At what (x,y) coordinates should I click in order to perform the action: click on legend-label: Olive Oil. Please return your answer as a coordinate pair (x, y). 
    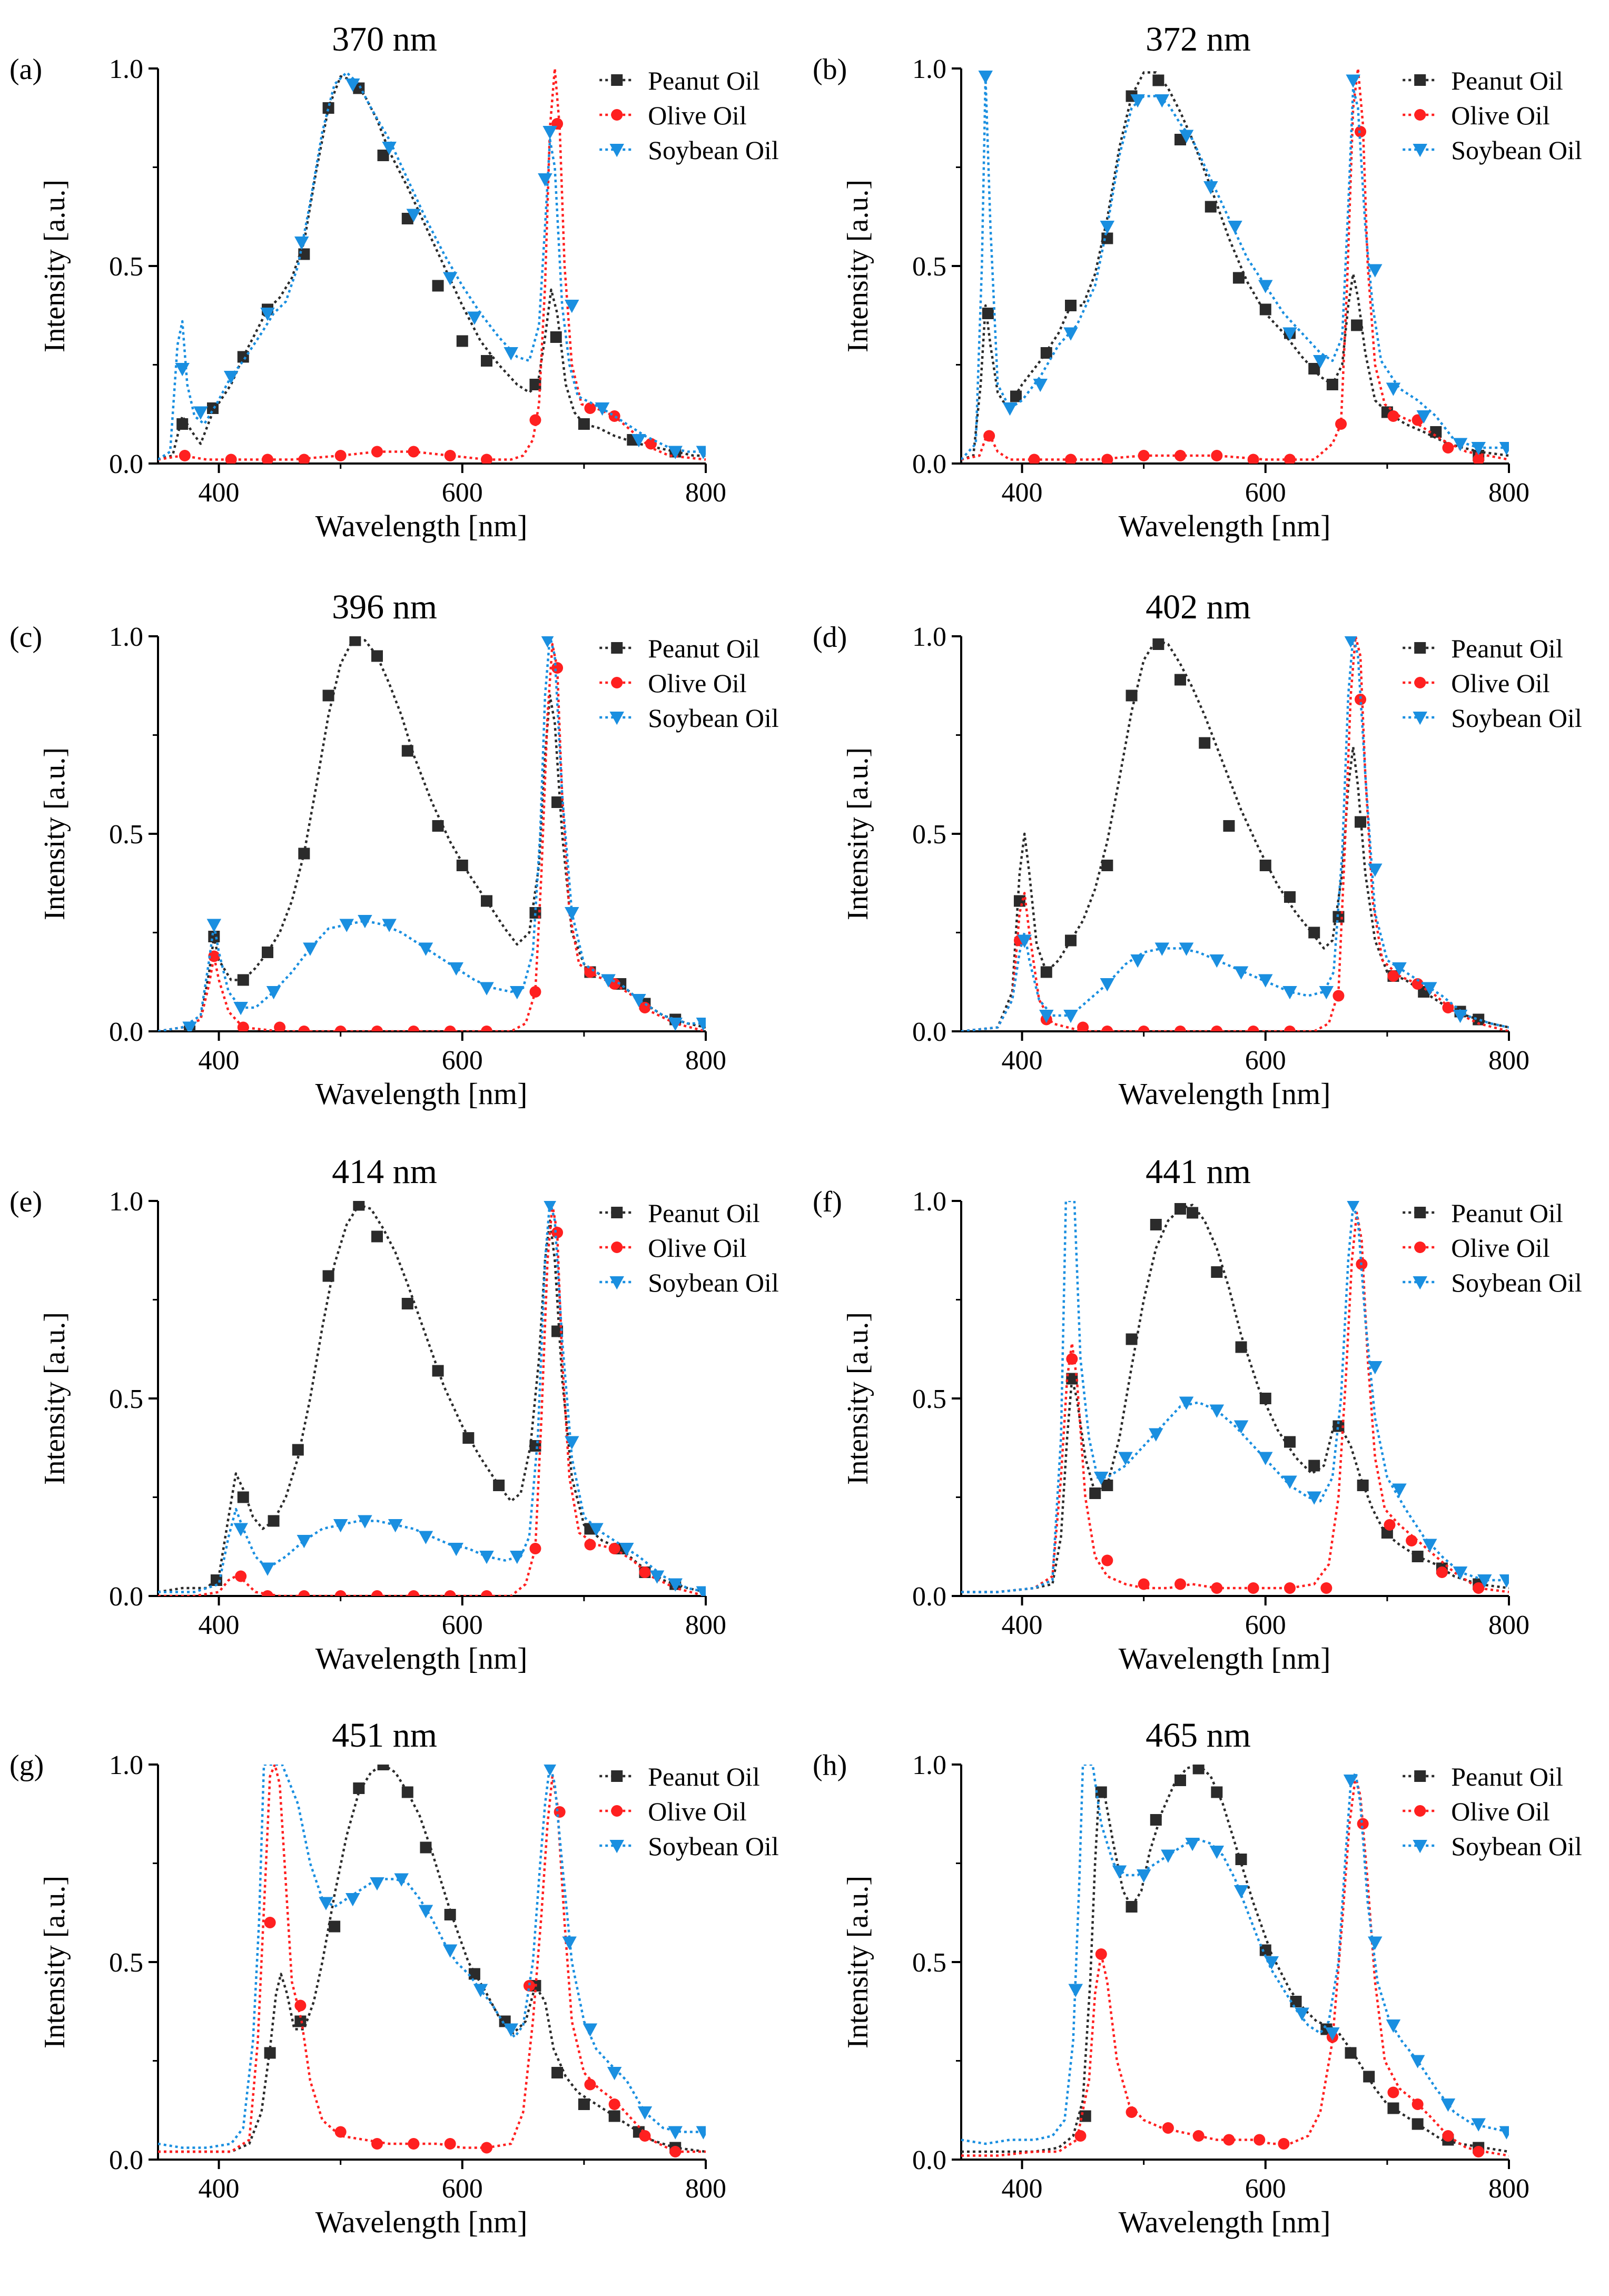
    Looking at the image, I should click on (697, 683).